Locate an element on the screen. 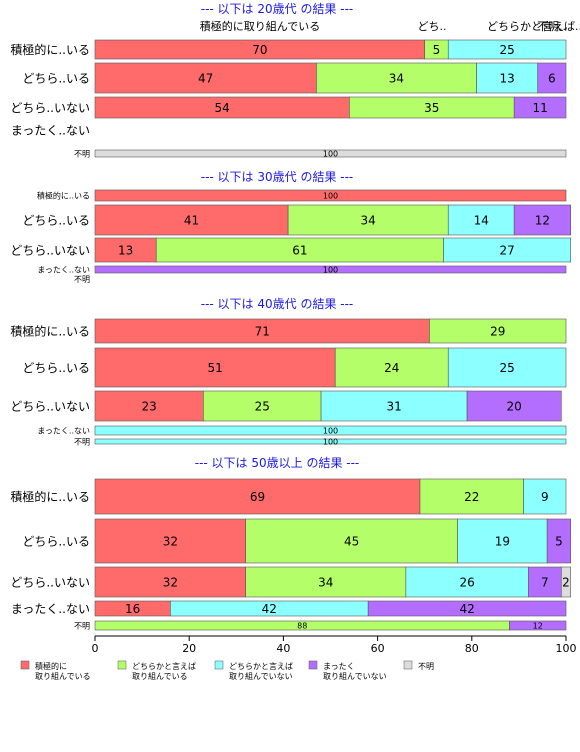 This screenshot has width=580, height=752. bar-value-label: 88 is located at coordinates (302, 625).